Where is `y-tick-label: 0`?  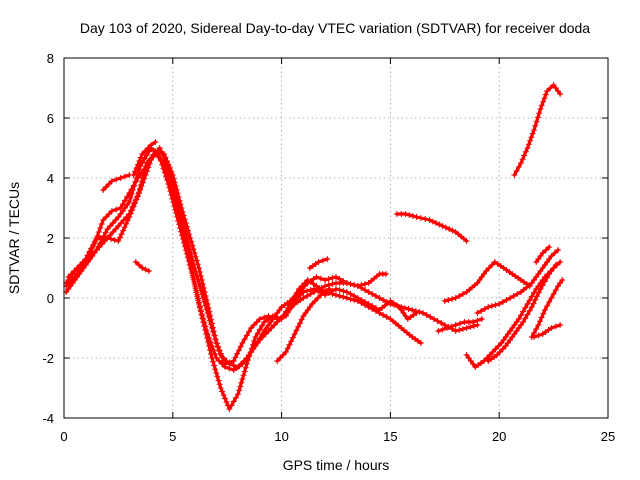 y-tick-label: 0 is located at coordinates (50, 298).